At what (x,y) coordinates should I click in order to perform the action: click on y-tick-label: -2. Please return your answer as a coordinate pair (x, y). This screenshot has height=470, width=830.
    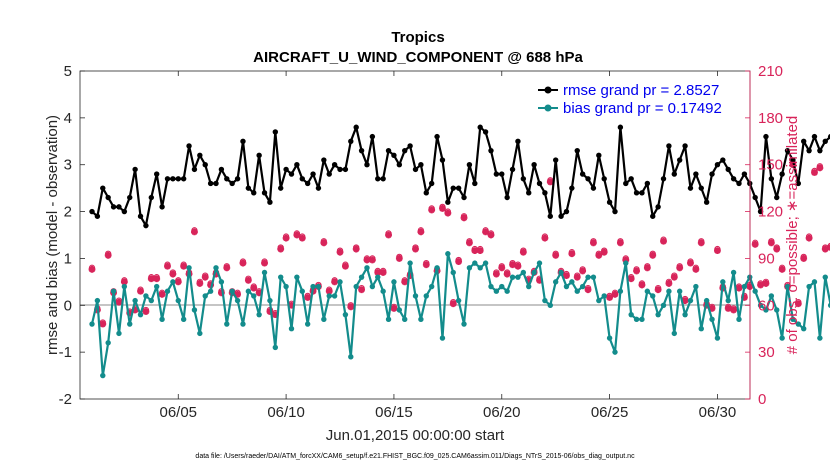
    Looking at the image, I should click on (65, 399).